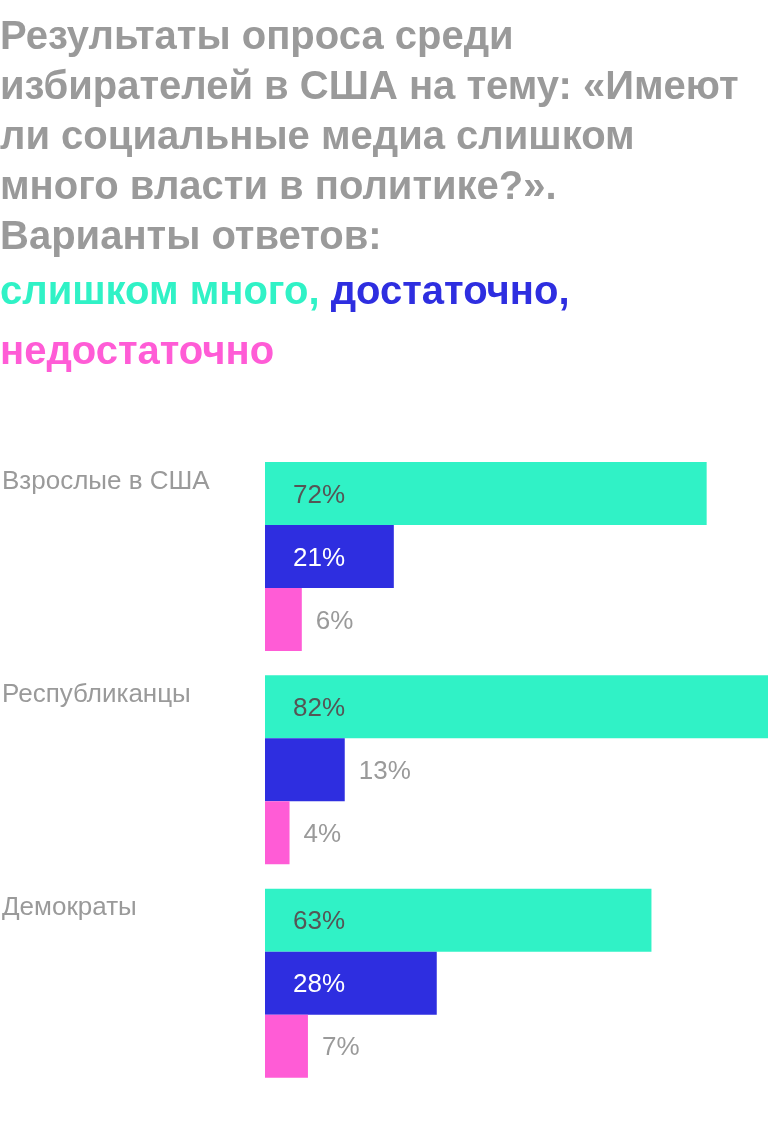 This screenshot has height=1128, width=768. What do you see at coordinates (106, 479) in the screenshot?
I see `y-tick-label: Взрослые в США` at bounding box center [106, 479].